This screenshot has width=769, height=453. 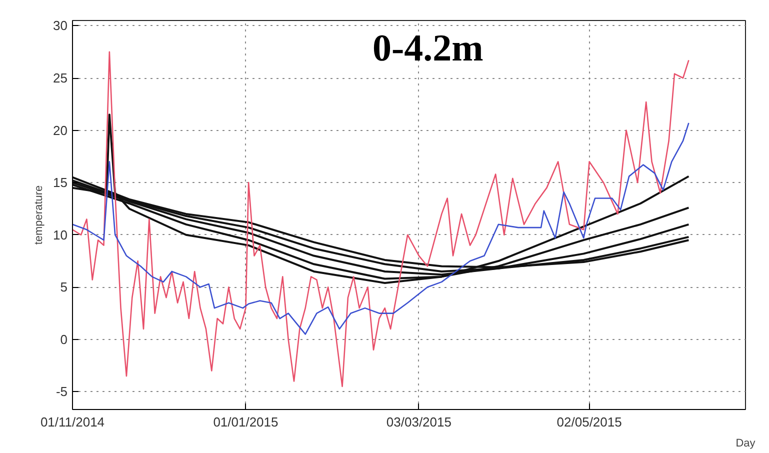 What do you see at coordinates (746, 444) in the screenshot?
I see `x-axis-title: Day` at bounding box center [746, 444].